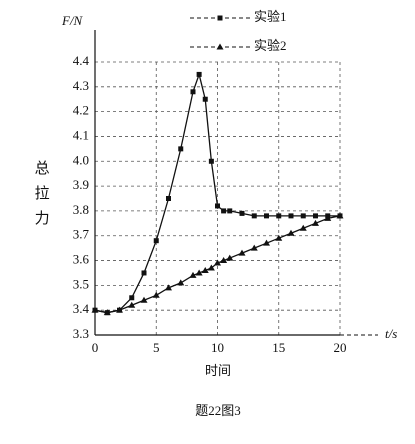 The width and height of the screenshot is (415, 444). Describe the element at coordinates (81, 159) in the screenshot. I see `y-tick-label: 4.0` at that location.